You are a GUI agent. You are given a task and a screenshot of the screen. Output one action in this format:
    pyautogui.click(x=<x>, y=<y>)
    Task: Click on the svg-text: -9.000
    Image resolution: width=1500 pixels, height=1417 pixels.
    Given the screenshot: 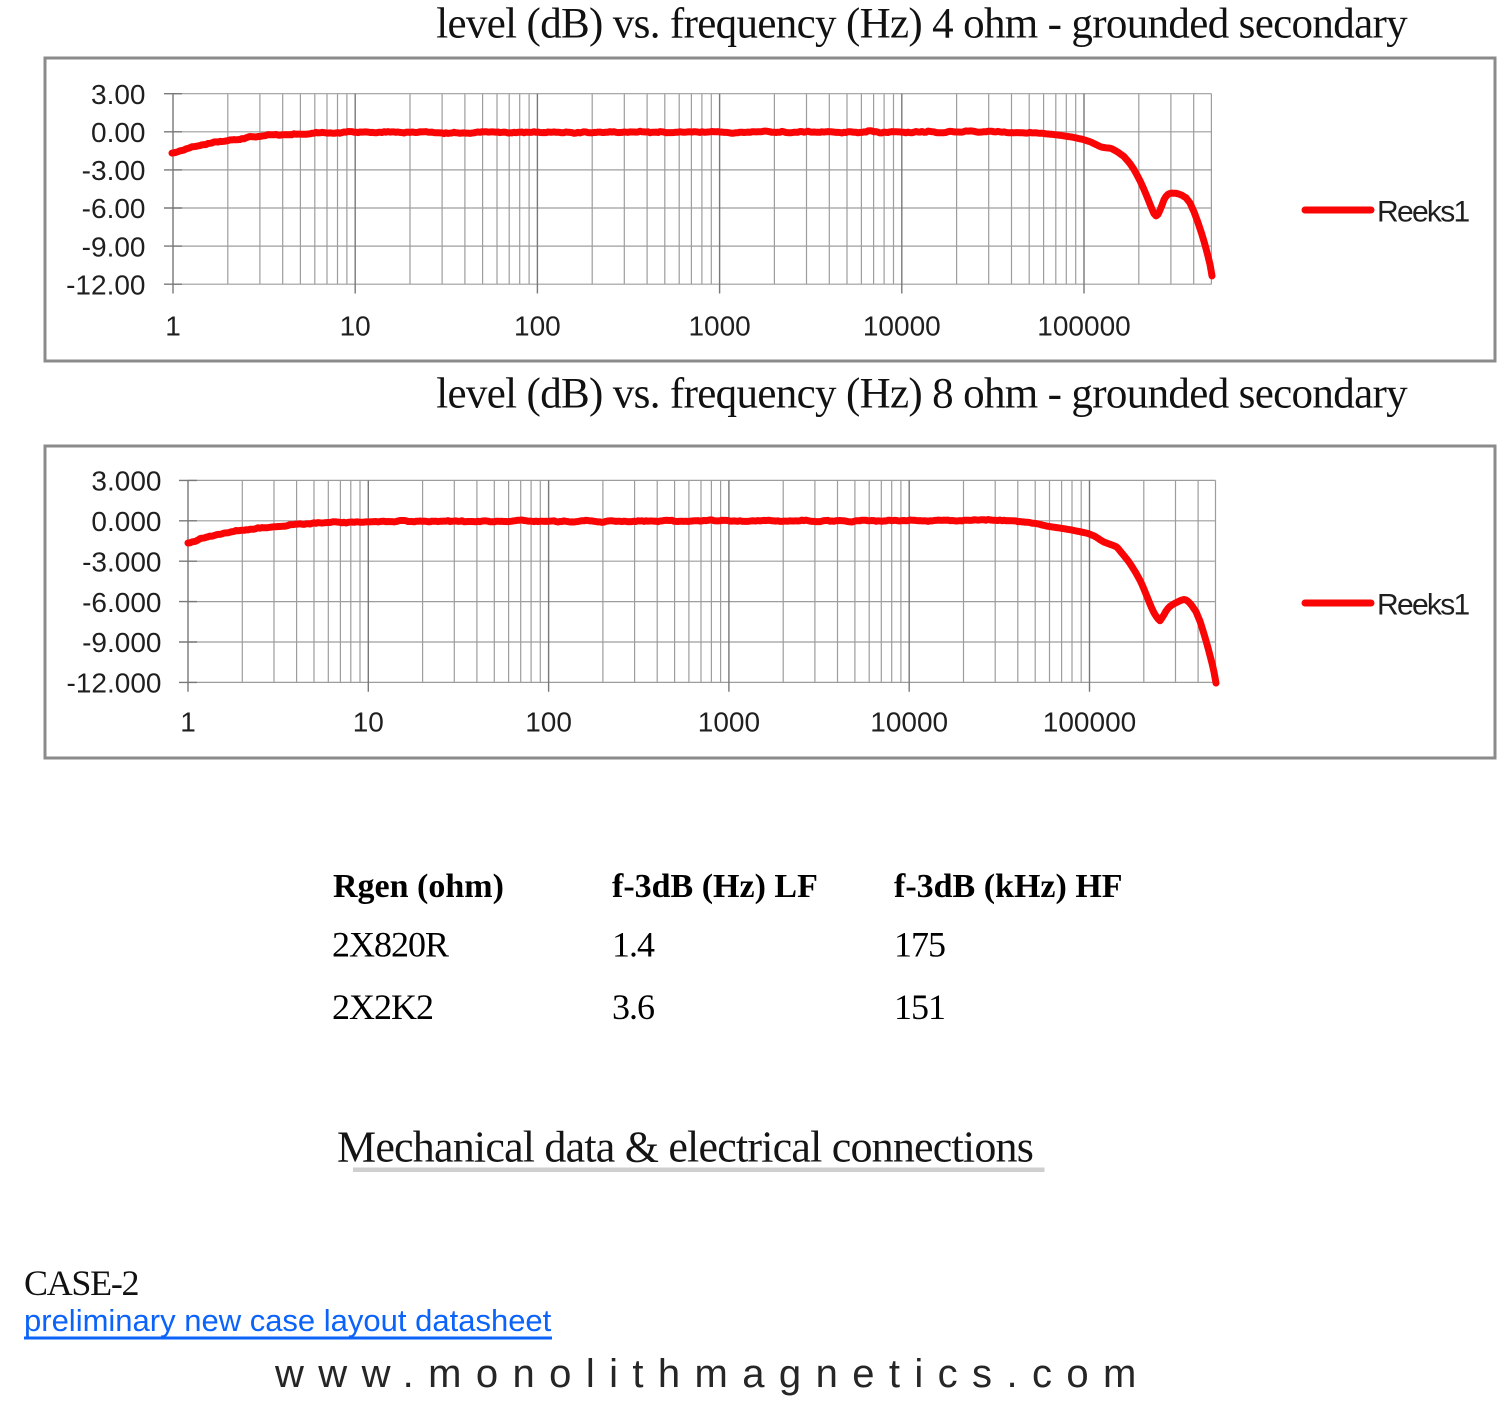 What is the action you would take?
    pyautogui.click(x=121, y=642)
    